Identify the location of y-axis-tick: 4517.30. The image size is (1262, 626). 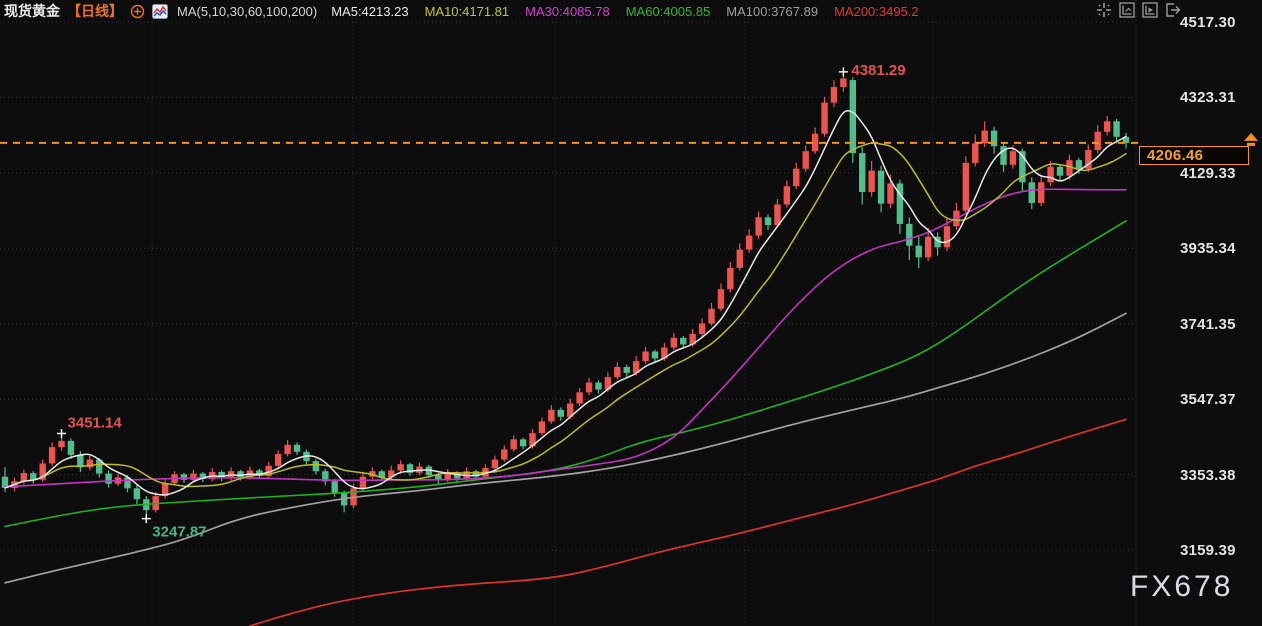
(1208, 22).